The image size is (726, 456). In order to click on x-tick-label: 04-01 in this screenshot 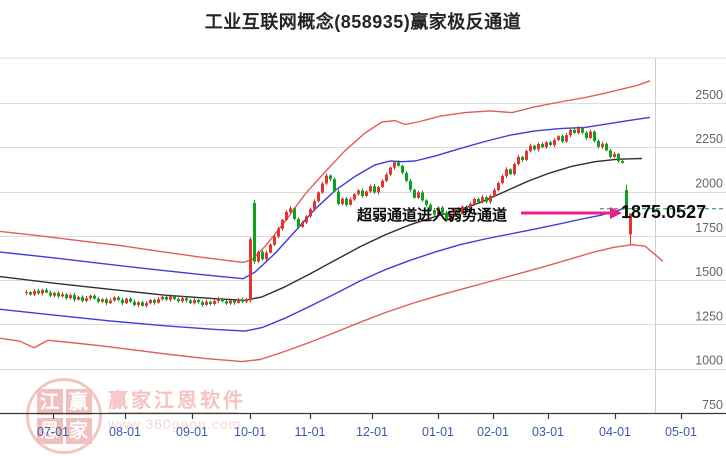, I will do `click(615, 432)`.